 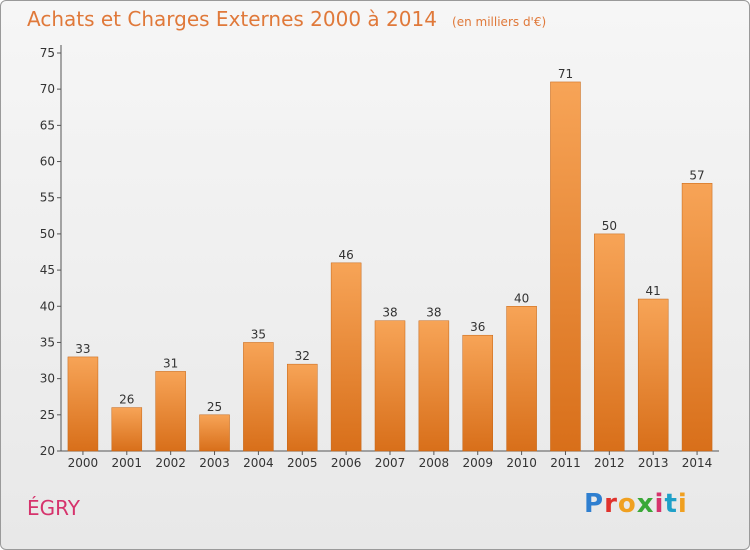 What do you see at coordinates (47, 451) in the screenshot?
I see `y-tick-label: 20` at bounding box center [47, 451].